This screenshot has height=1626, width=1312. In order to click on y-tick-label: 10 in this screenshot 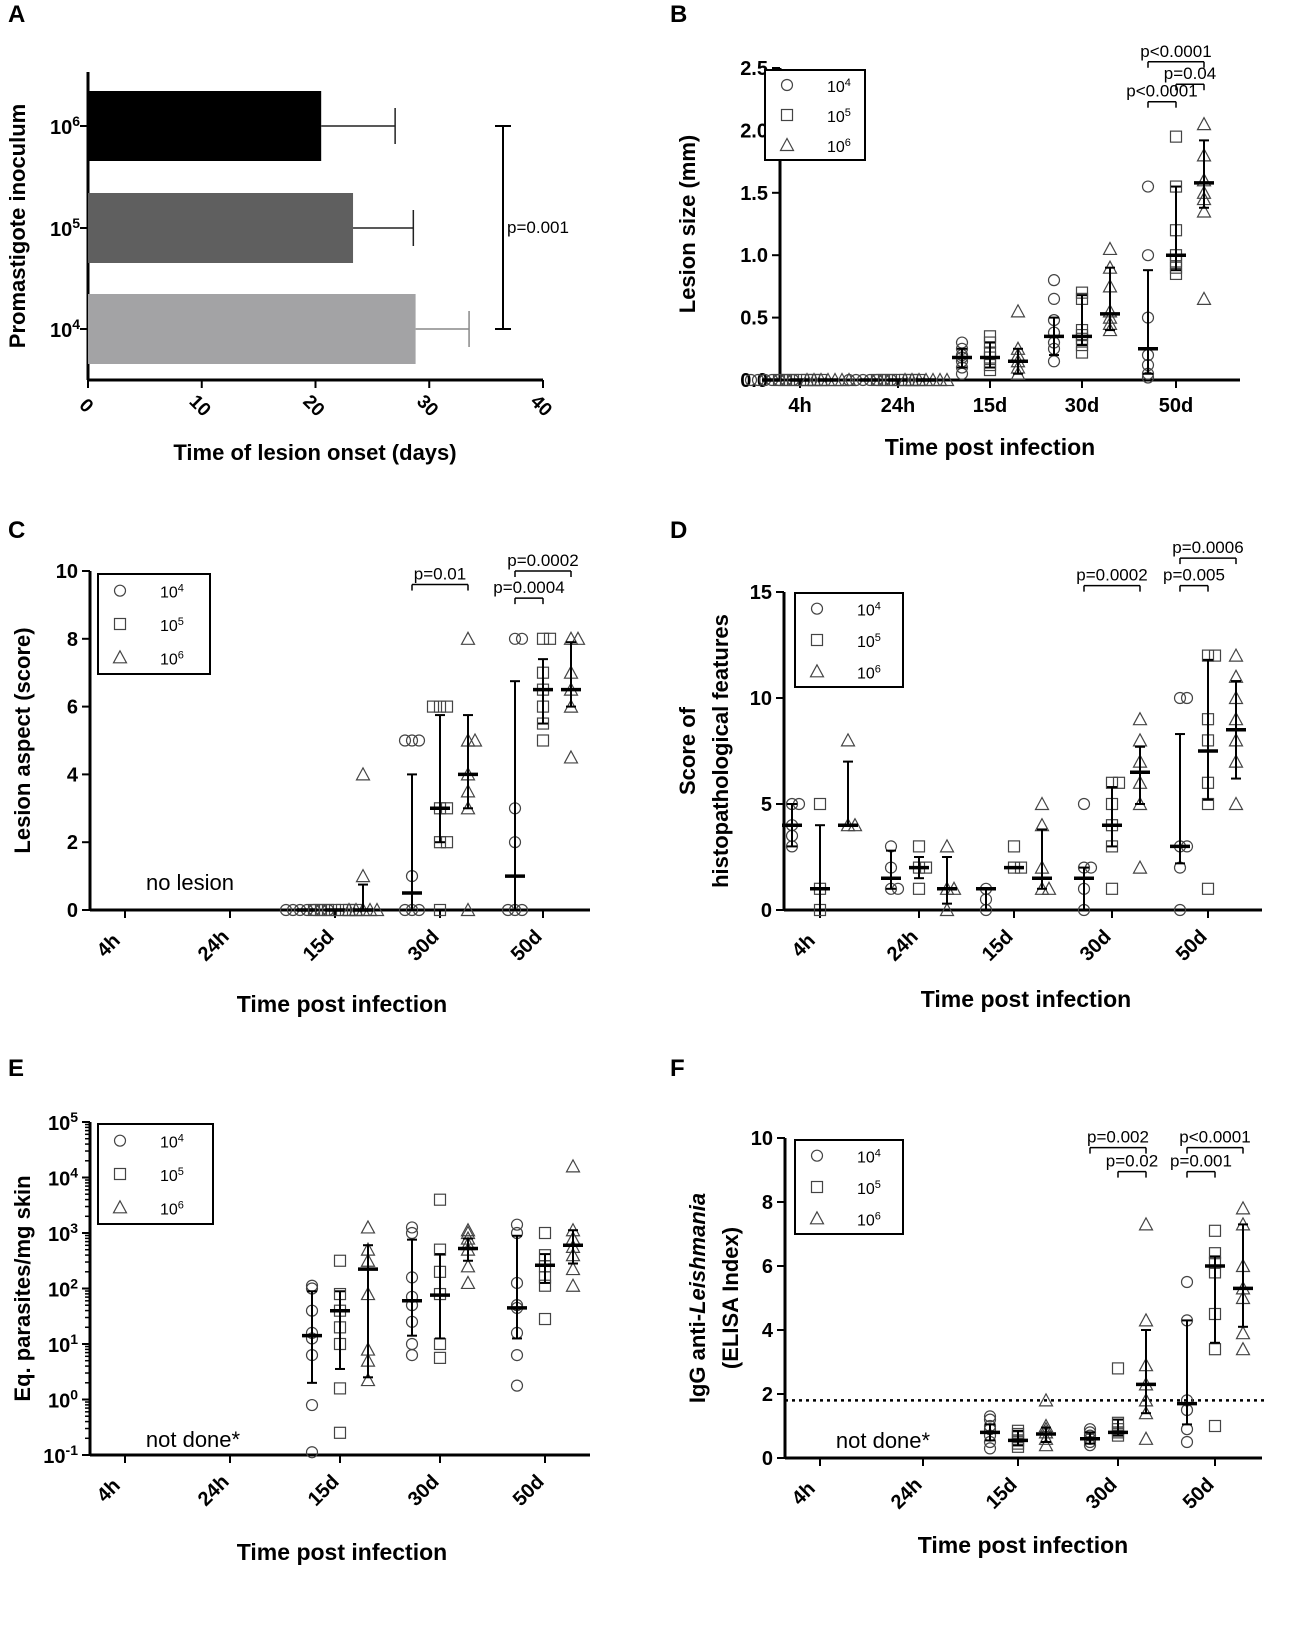, I will do `click(67, 572)`.